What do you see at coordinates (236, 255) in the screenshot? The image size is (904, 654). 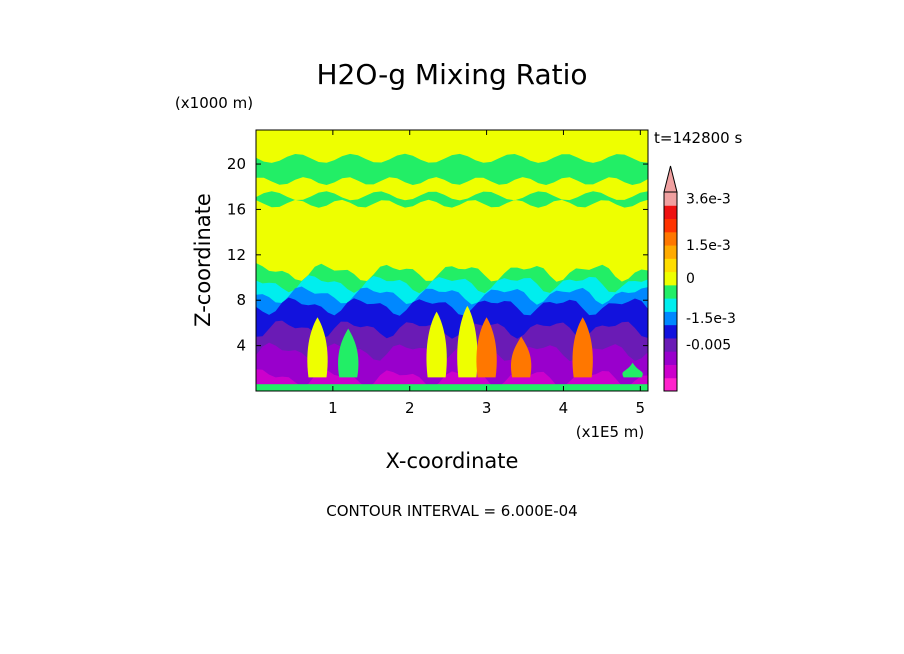 I see `y-tick-label: 12` at bounding box center [236, 255].